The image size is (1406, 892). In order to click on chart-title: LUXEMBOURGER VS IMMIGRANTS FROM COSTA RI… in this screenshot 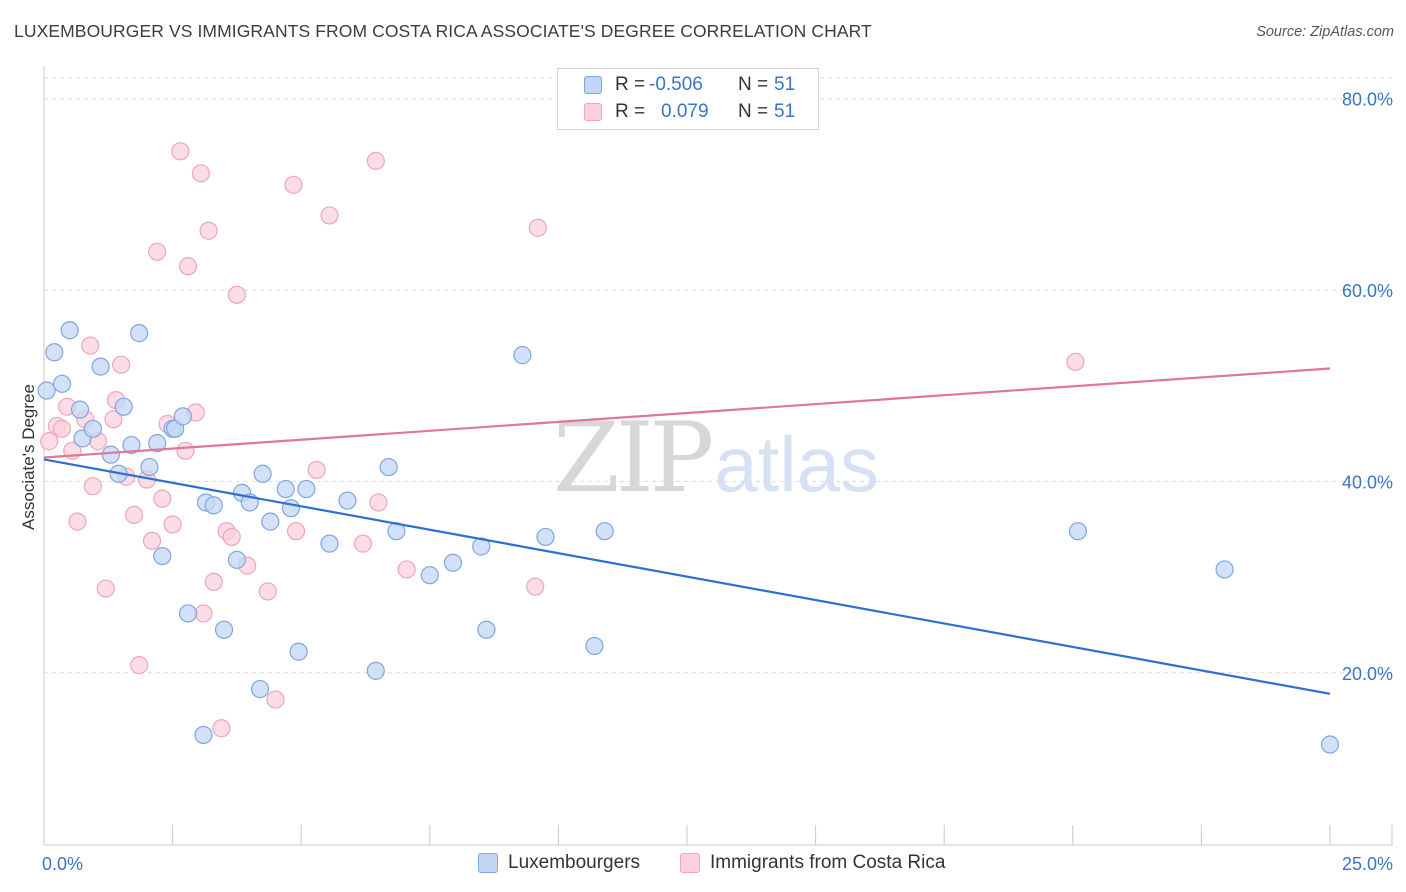, I will do `click(443, 31)`.